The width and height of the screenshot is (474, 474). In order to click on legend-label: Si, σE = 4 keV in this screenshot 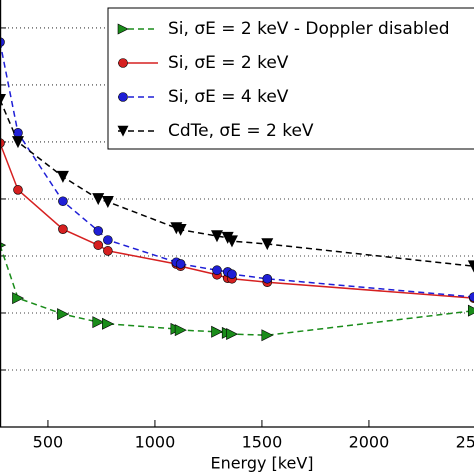, I will do `click(228, 97)`.